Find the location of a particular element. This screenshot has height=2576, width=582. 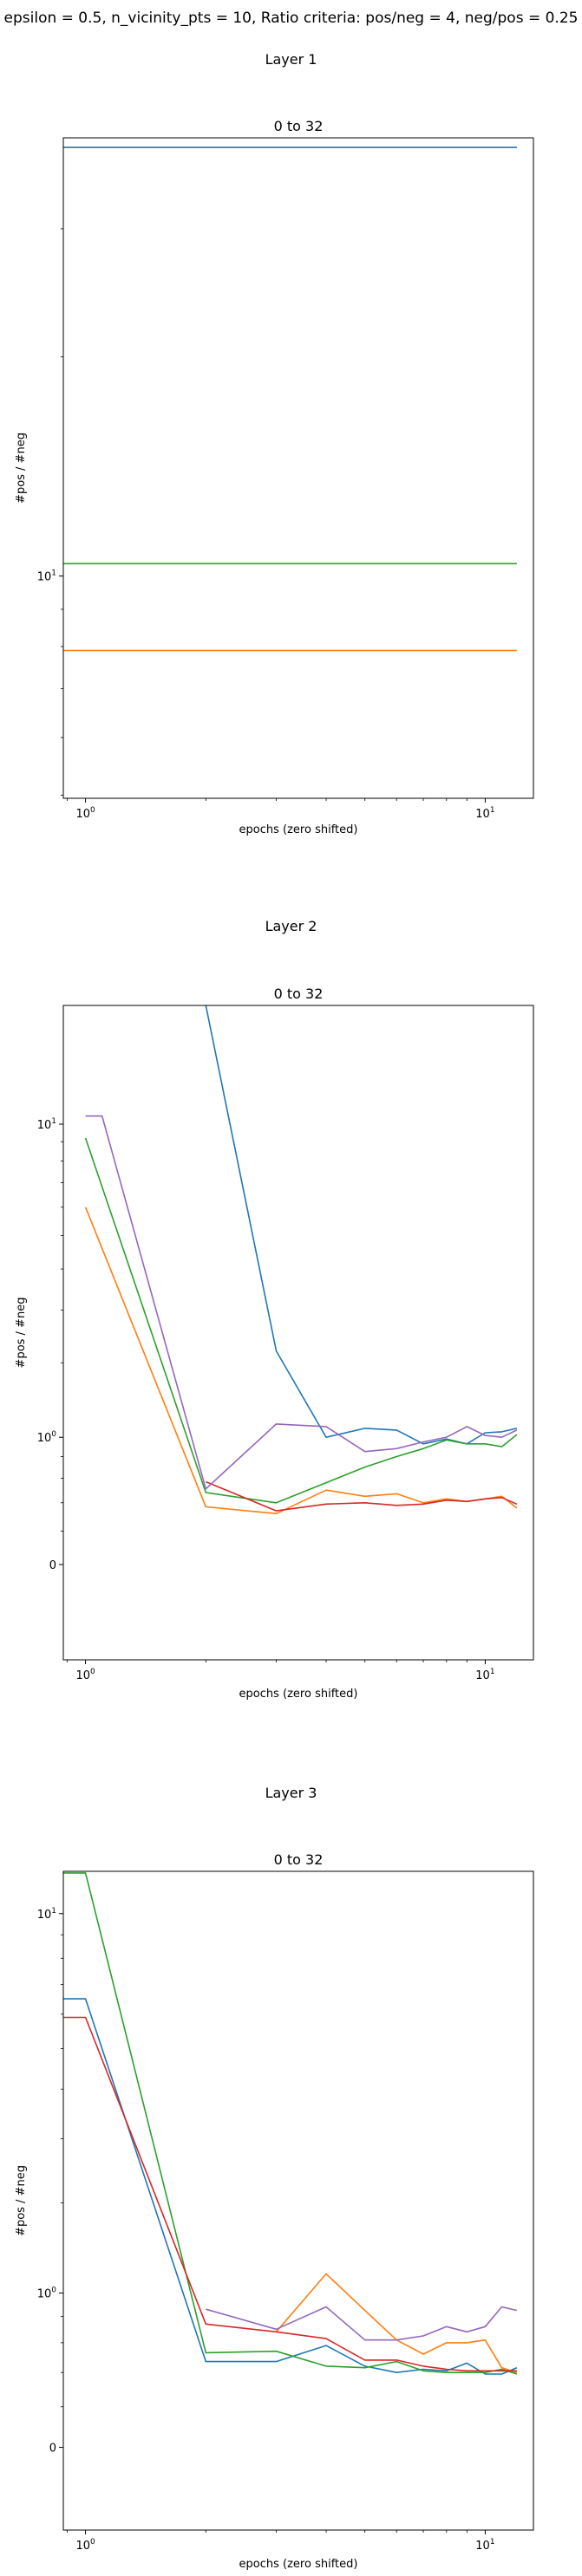

series-group is located at coordinates (301, 1260).